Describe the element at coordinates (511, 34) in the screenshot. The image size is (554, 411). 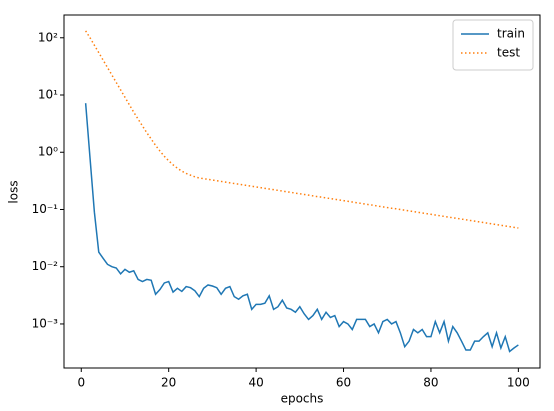
I see `legend-label: train` at that location.